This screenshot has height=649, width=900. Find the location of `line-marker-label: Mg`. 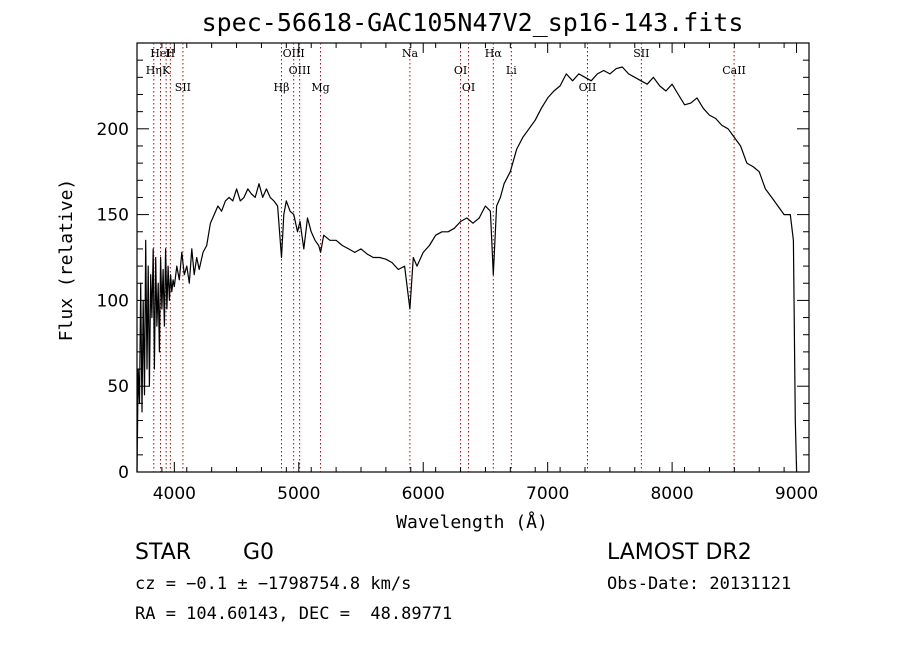

line-marker-label: Mg is located at coordinates (320, 87).